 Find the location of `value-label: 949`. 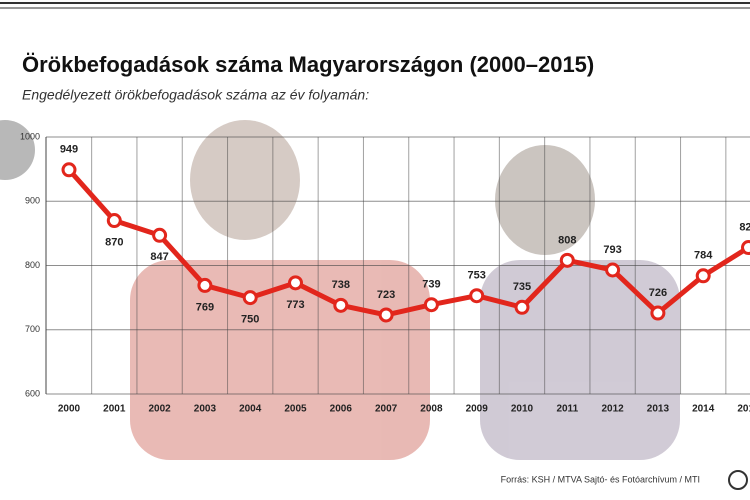

value-label: 949 is located at coordinates (69, 150).